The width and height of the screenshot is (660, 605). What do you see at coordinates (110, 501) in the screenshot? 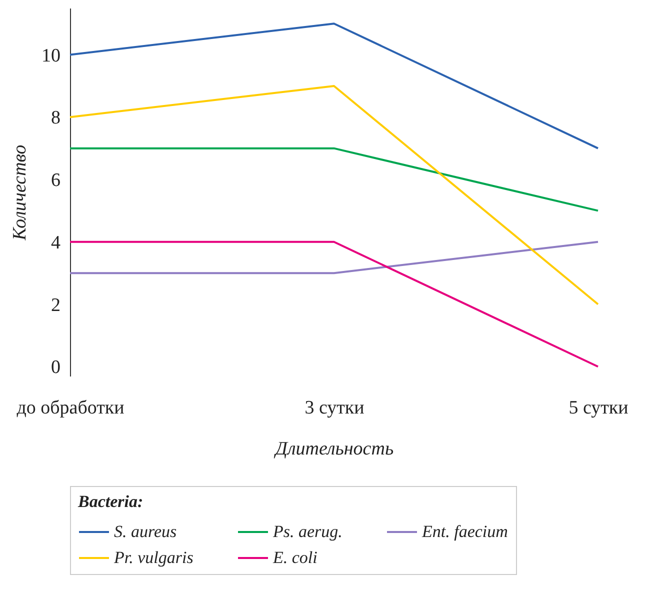
I see `legend-title: Bacteria:` at bounding box center [110, 501].